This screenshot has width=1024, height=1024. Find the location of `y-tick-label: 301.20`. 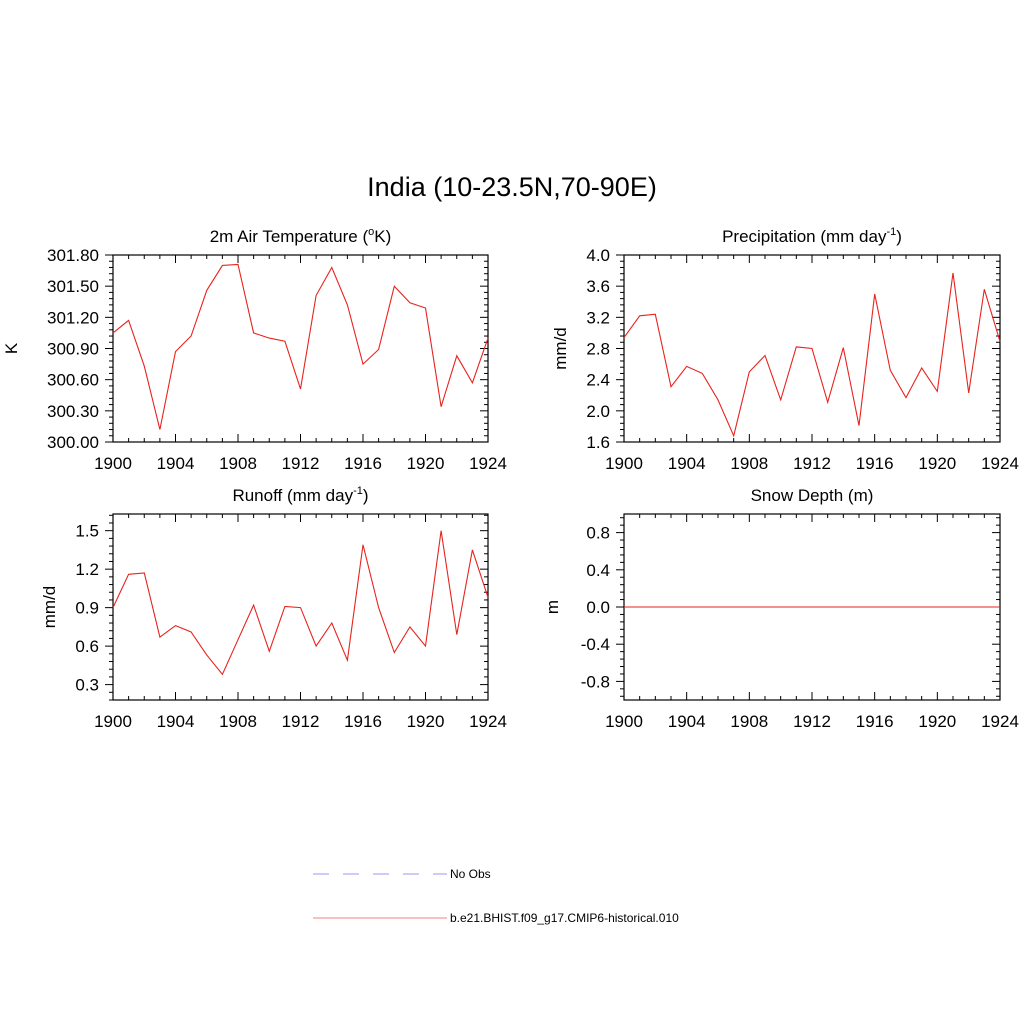

y-tick-label: 301.20 is located at coordinates (73, 317).